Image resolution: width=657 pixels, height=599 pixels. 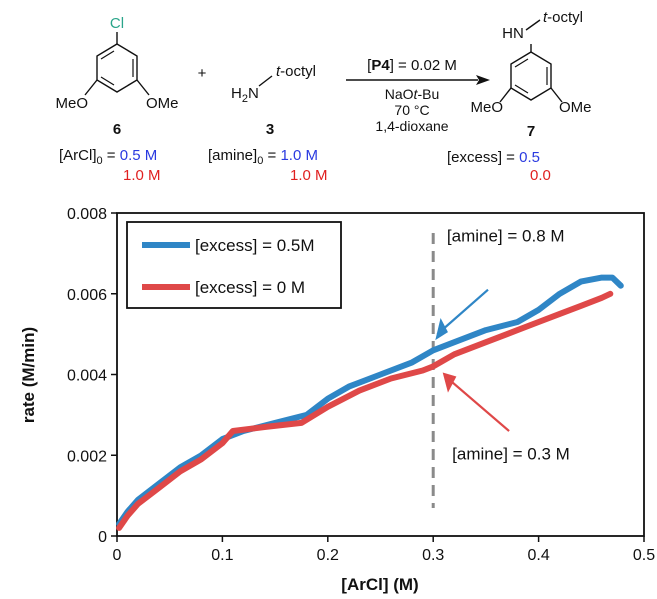 What do you see at coordinates (87, 376) in the screenshot?
I see `y-tick-label: 0.004` at bounding box center [87, 376].